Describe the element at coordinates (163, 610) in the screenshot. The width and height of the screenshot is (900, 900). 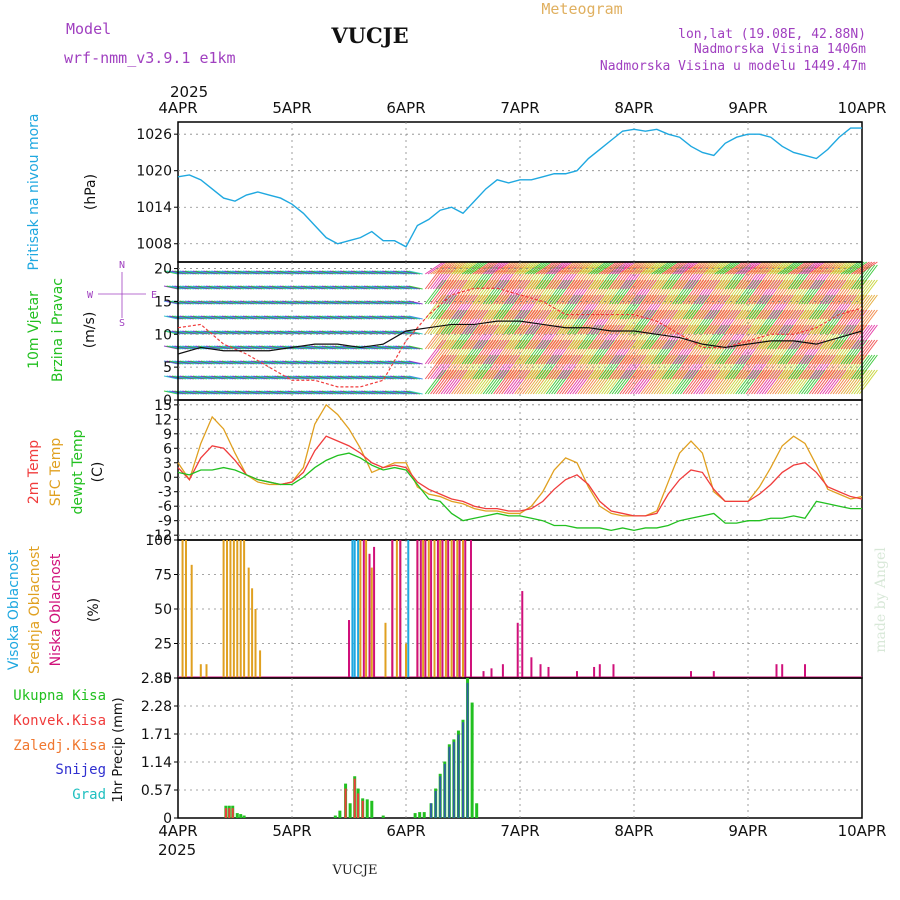
I see `y-tick-label: 50` at that location.